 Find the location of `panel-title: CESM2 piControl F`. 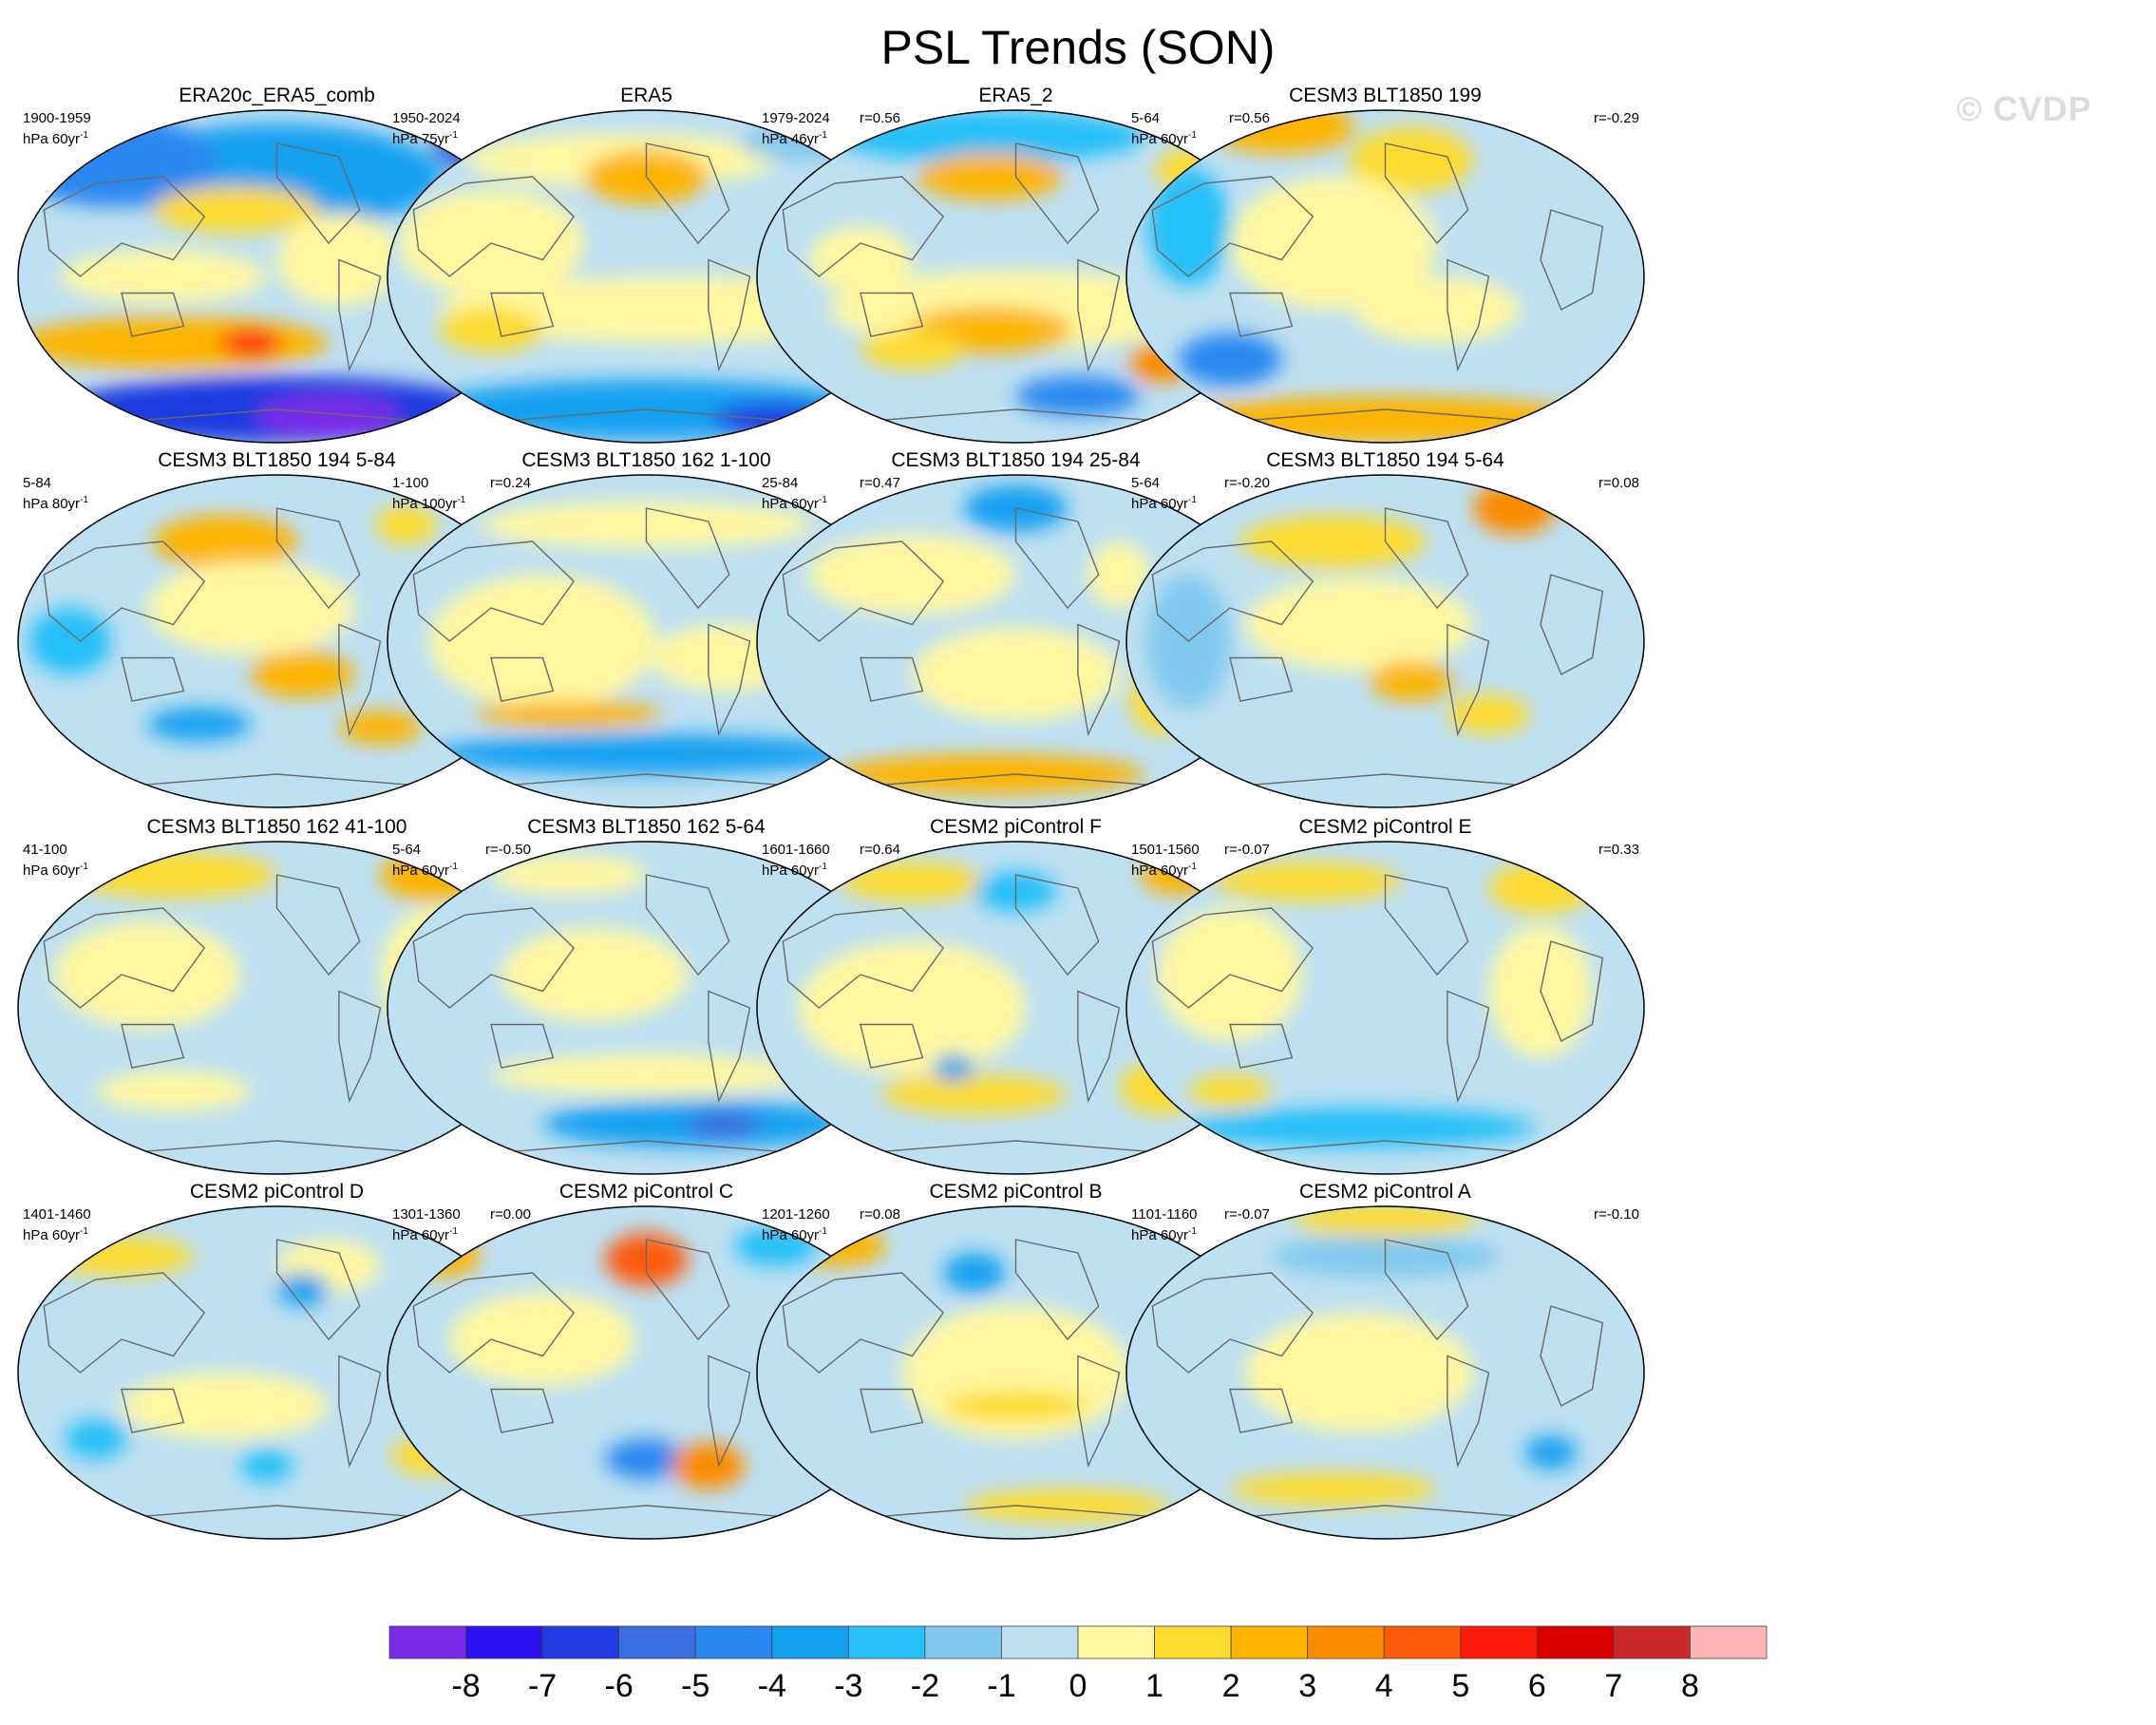

panel-title: CESM2 piControl F is located at coordinates (1016, 827).